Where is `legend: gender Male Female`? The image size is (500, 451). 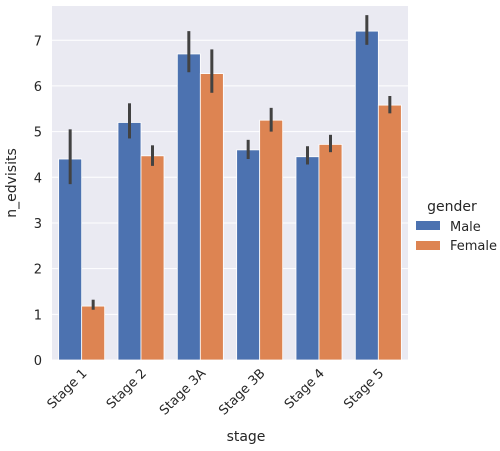 legend: gender Male Female is located at coordinates (456, 226).